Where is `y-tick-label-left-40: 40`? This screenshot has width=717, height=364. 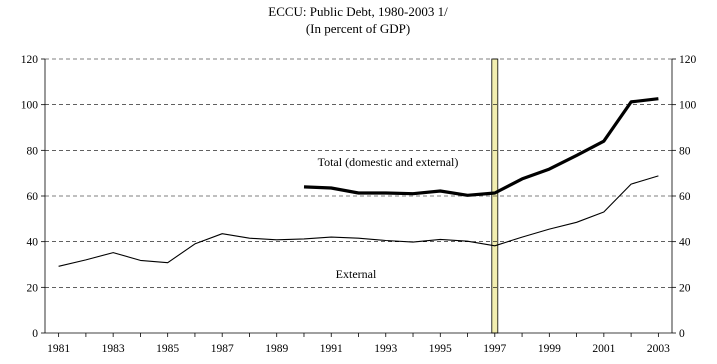
y-tick-label-left-40: 40 is located at coordinates (33, 243).